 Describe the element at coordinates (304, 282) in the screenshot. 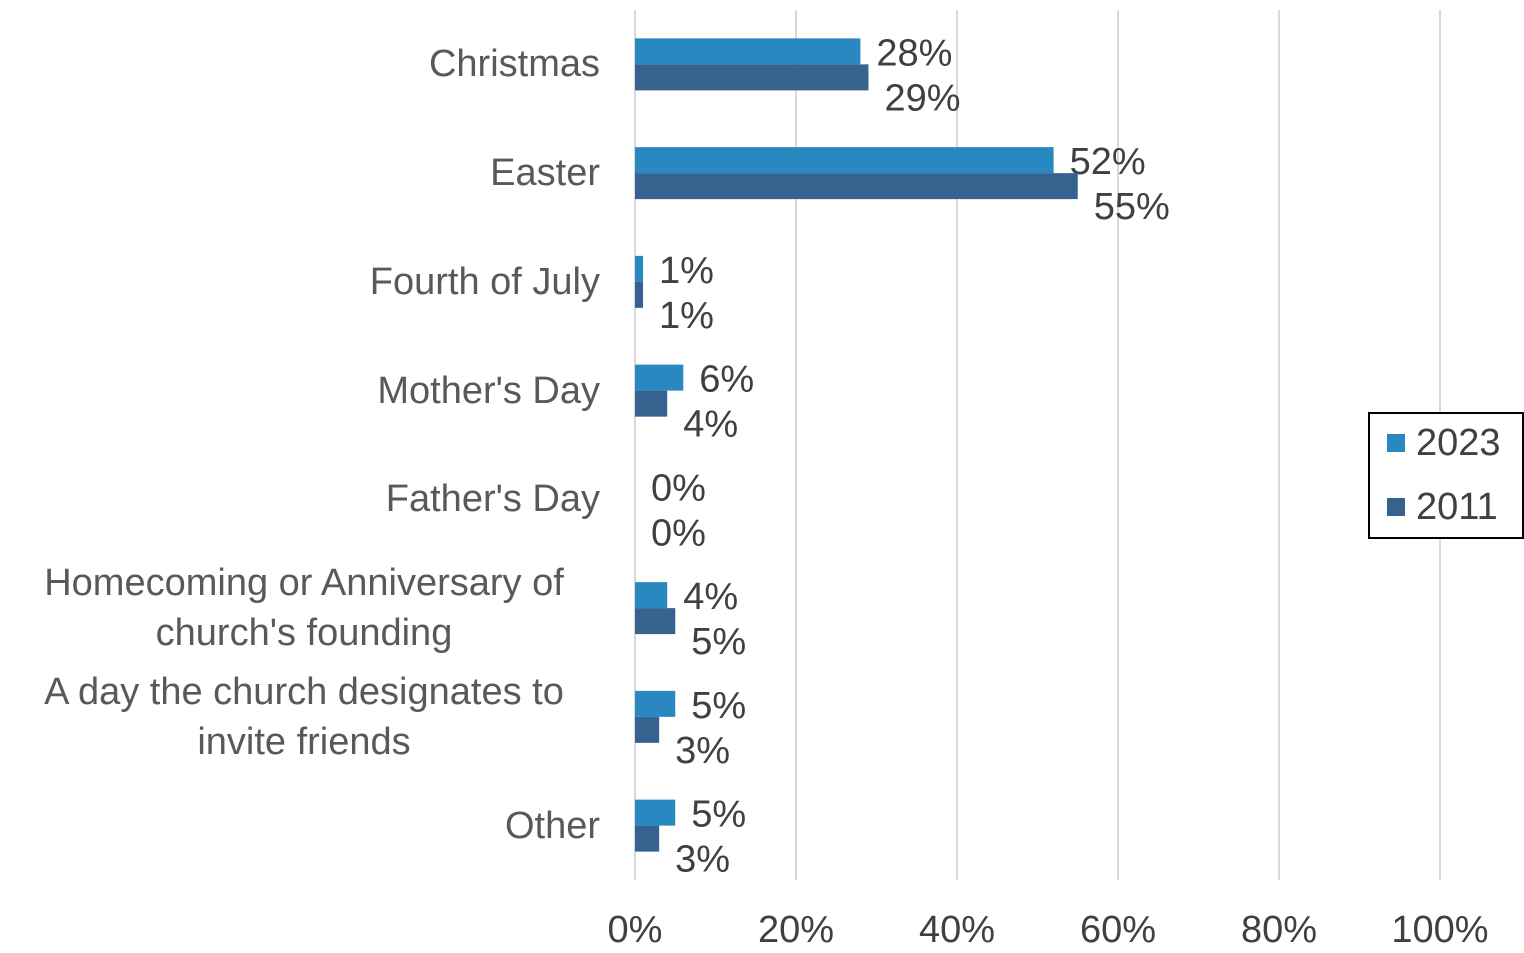

I see `category-label: Fourth of July` at that location.